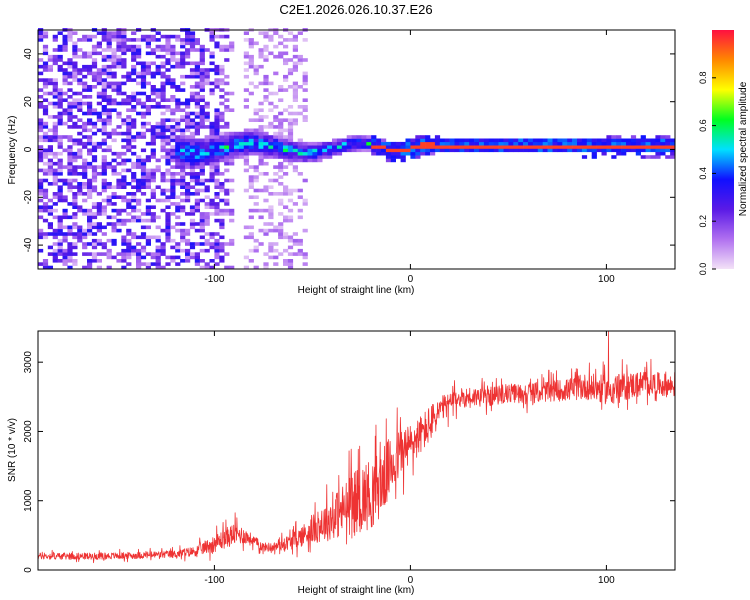  I want to click on spectrogram-y-tick-label: -20, so click(28, 197).